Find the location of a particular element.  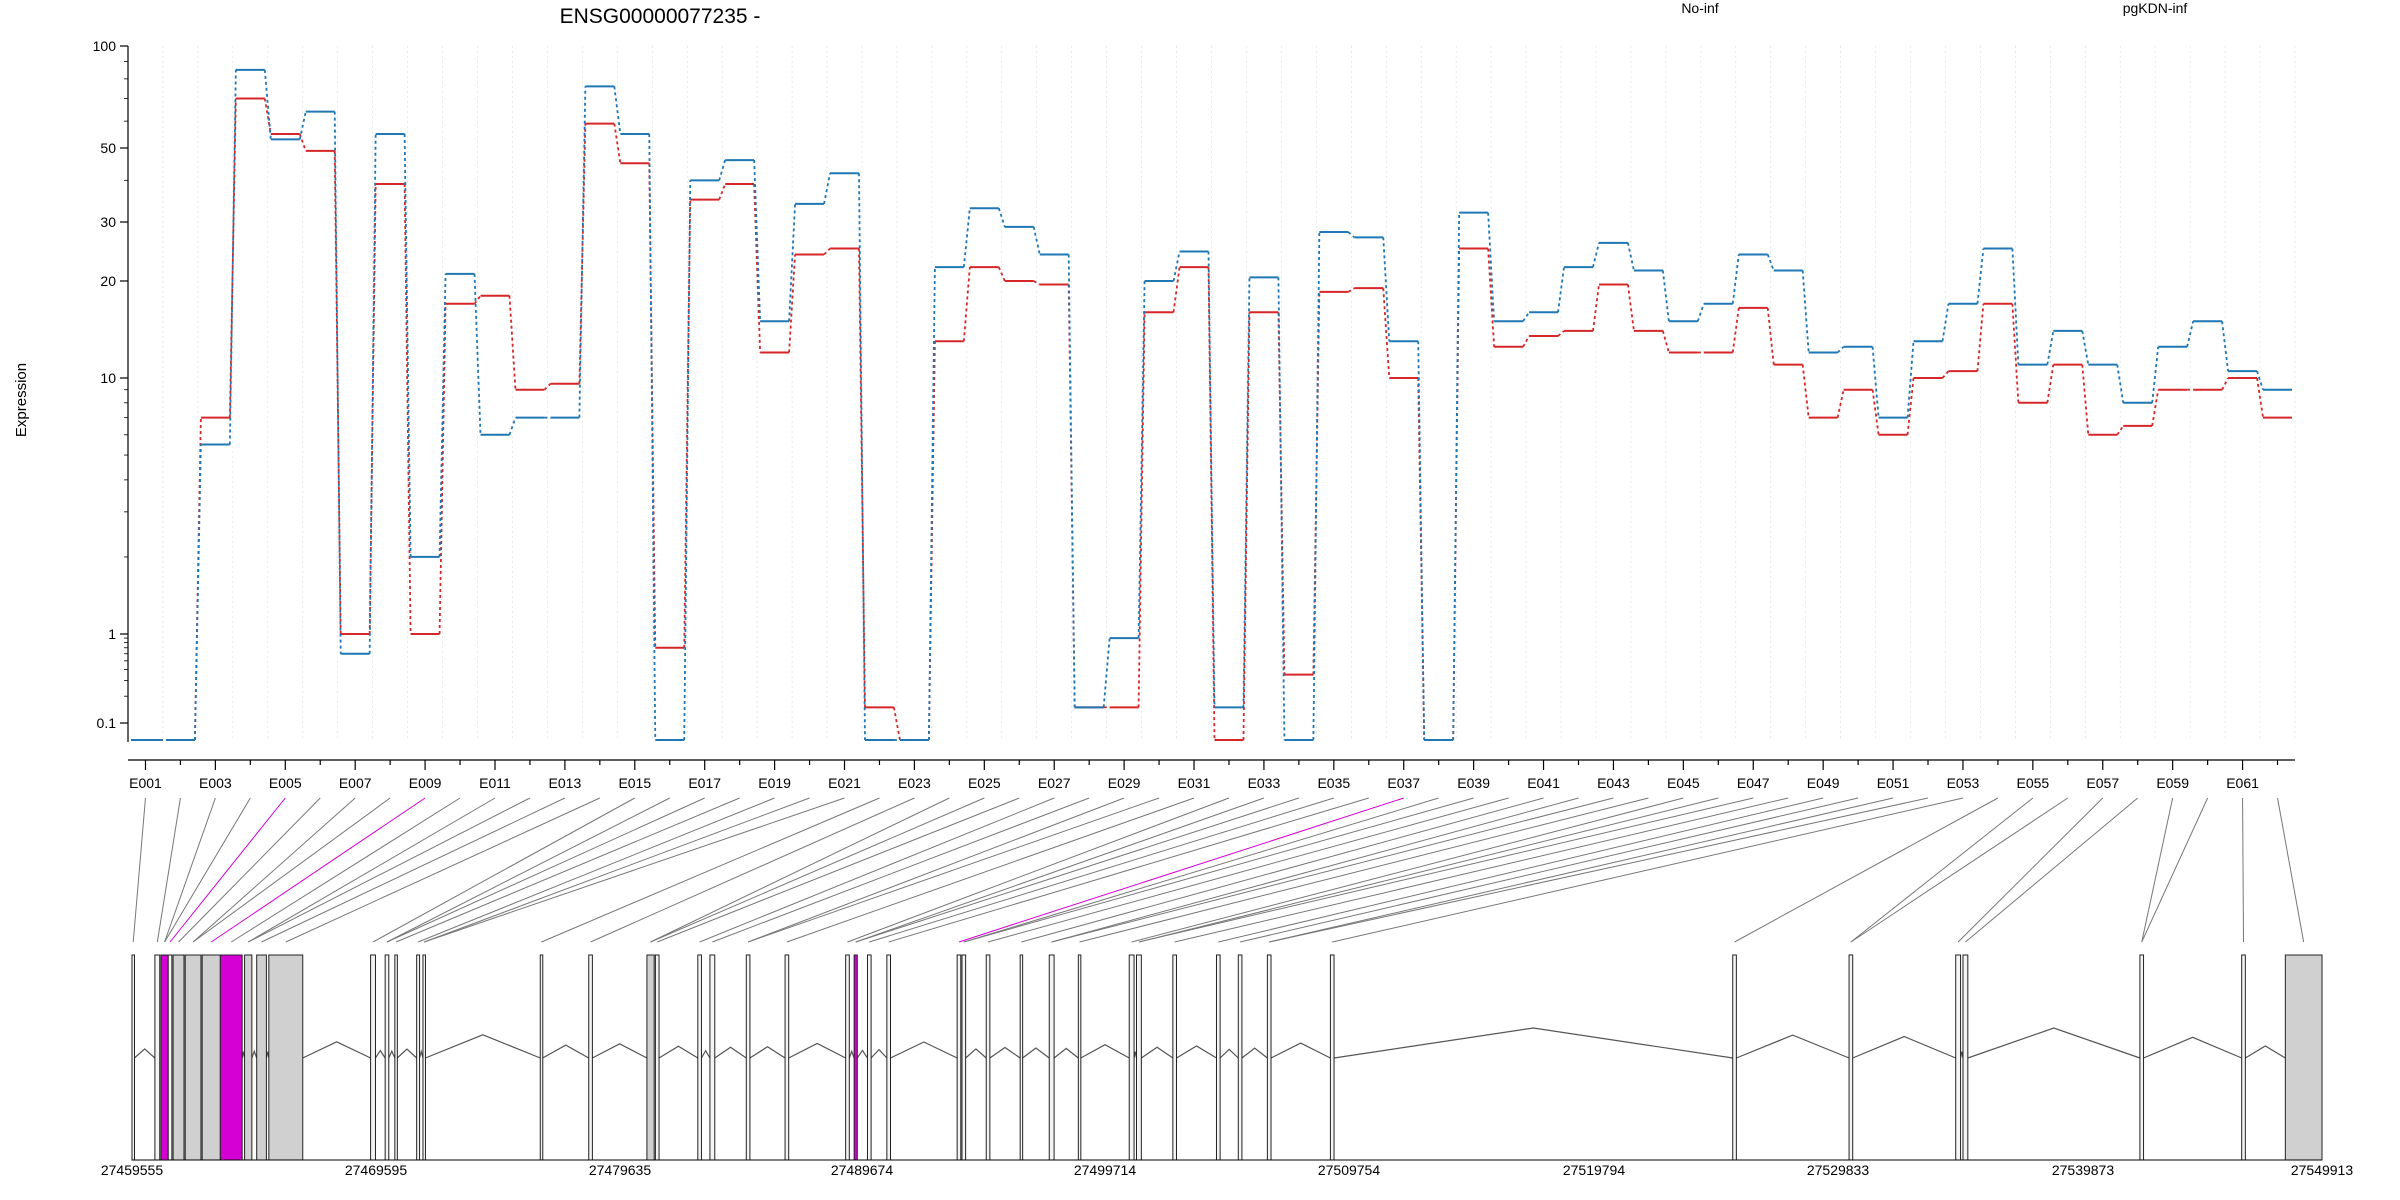

x-tick-label: E029 is located at coordinates (1124, 783).